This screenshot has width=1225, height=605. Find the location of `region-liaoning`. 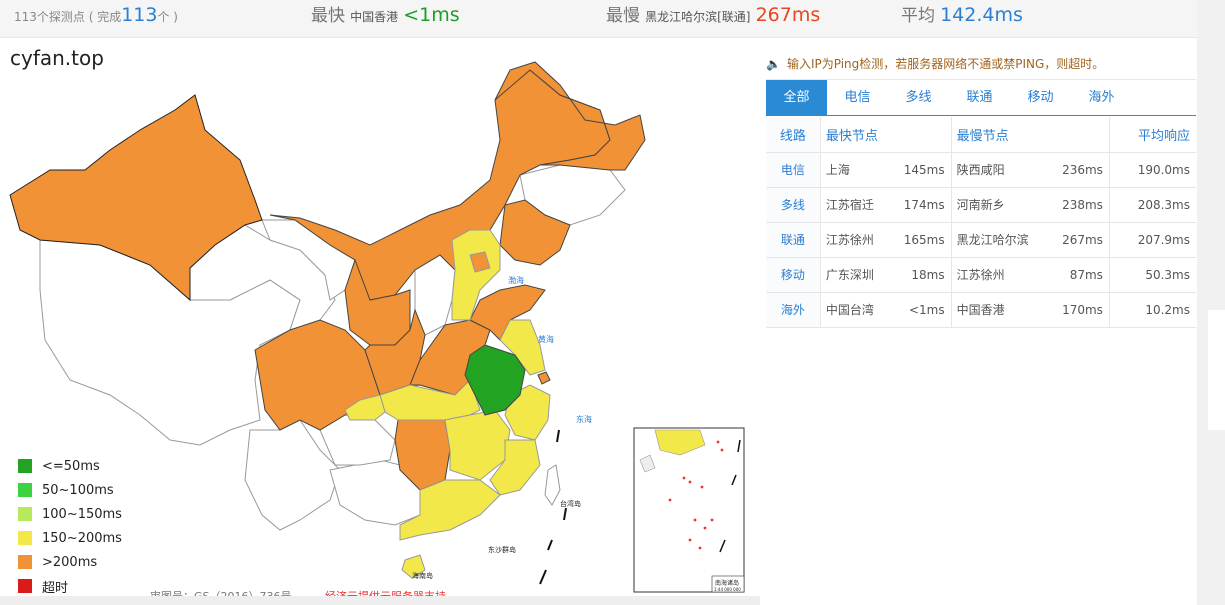

region-liaoning is located at coordinates (535, 232).